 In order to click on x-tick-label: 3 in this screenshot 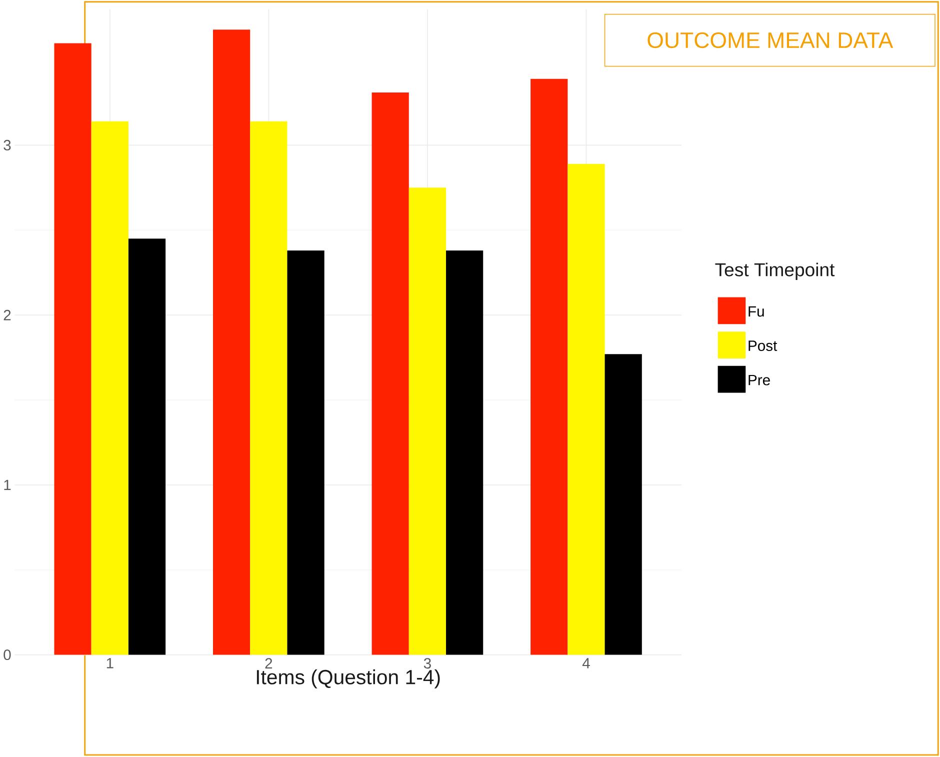, I will do `click(427, 663)`.